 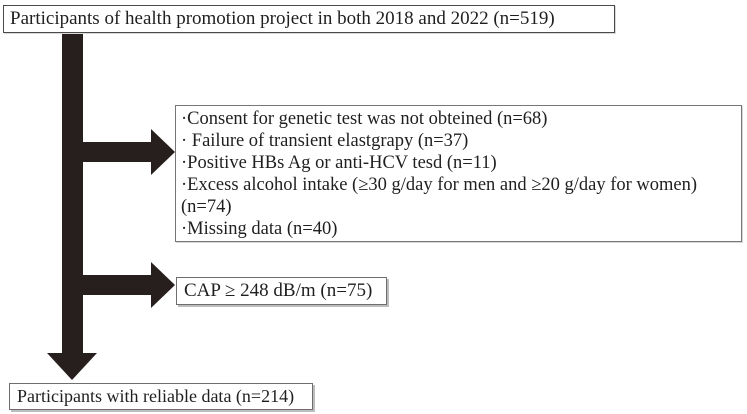 I want to click on down-arrow-shaft, so click(x=72, y=192).